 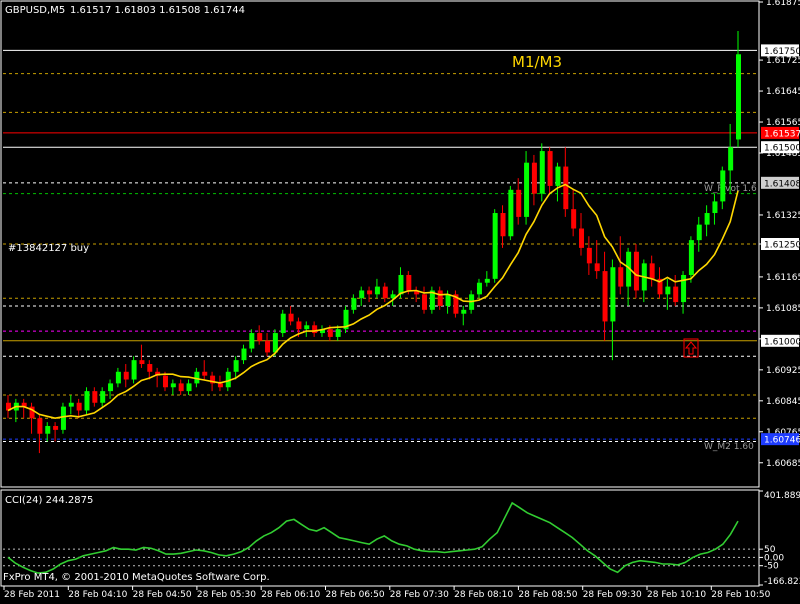 I want to click on buy-arrow-icon, so click(x=691, y=348).